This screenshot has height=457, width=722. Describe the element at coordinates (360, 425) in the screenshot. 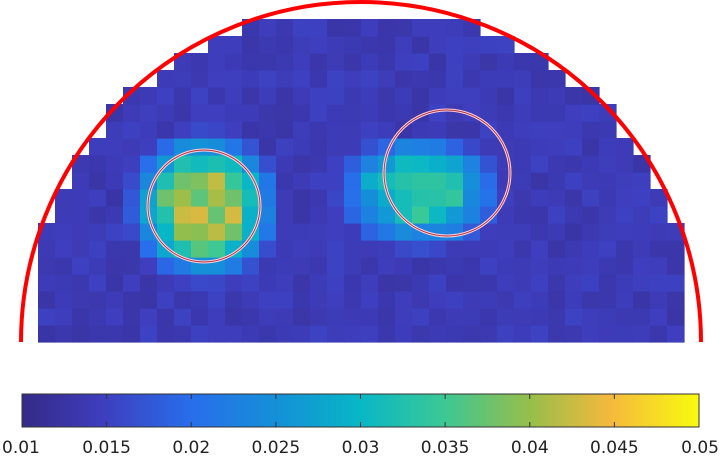

I see `colorbar-ticks: 0.01 0.015 0.02 0.025 0.03 0.035 0.04 0.045 0.05` at that location.